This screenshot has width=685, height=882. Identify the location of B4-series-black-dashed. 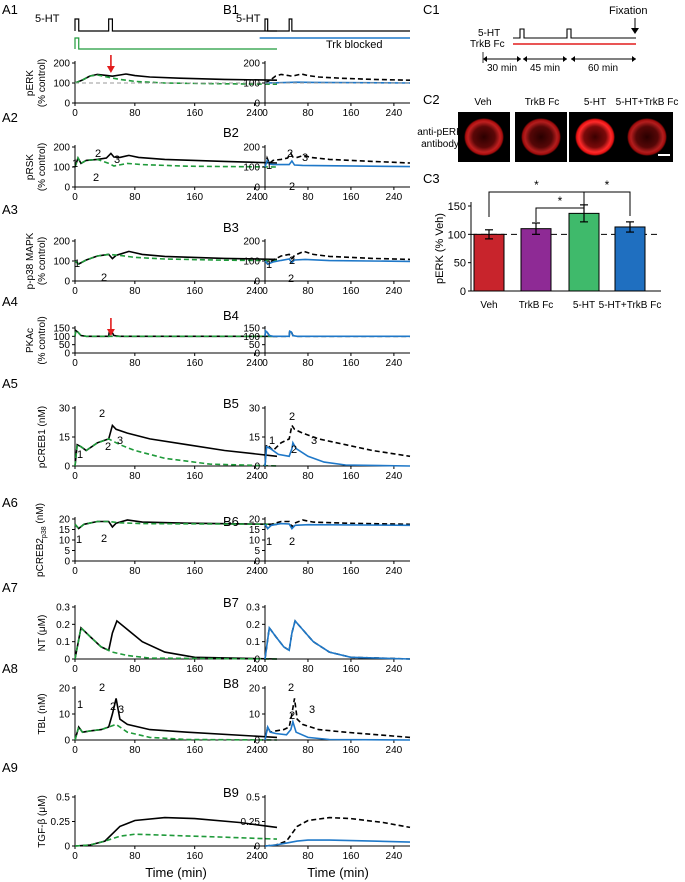
(337, 333).